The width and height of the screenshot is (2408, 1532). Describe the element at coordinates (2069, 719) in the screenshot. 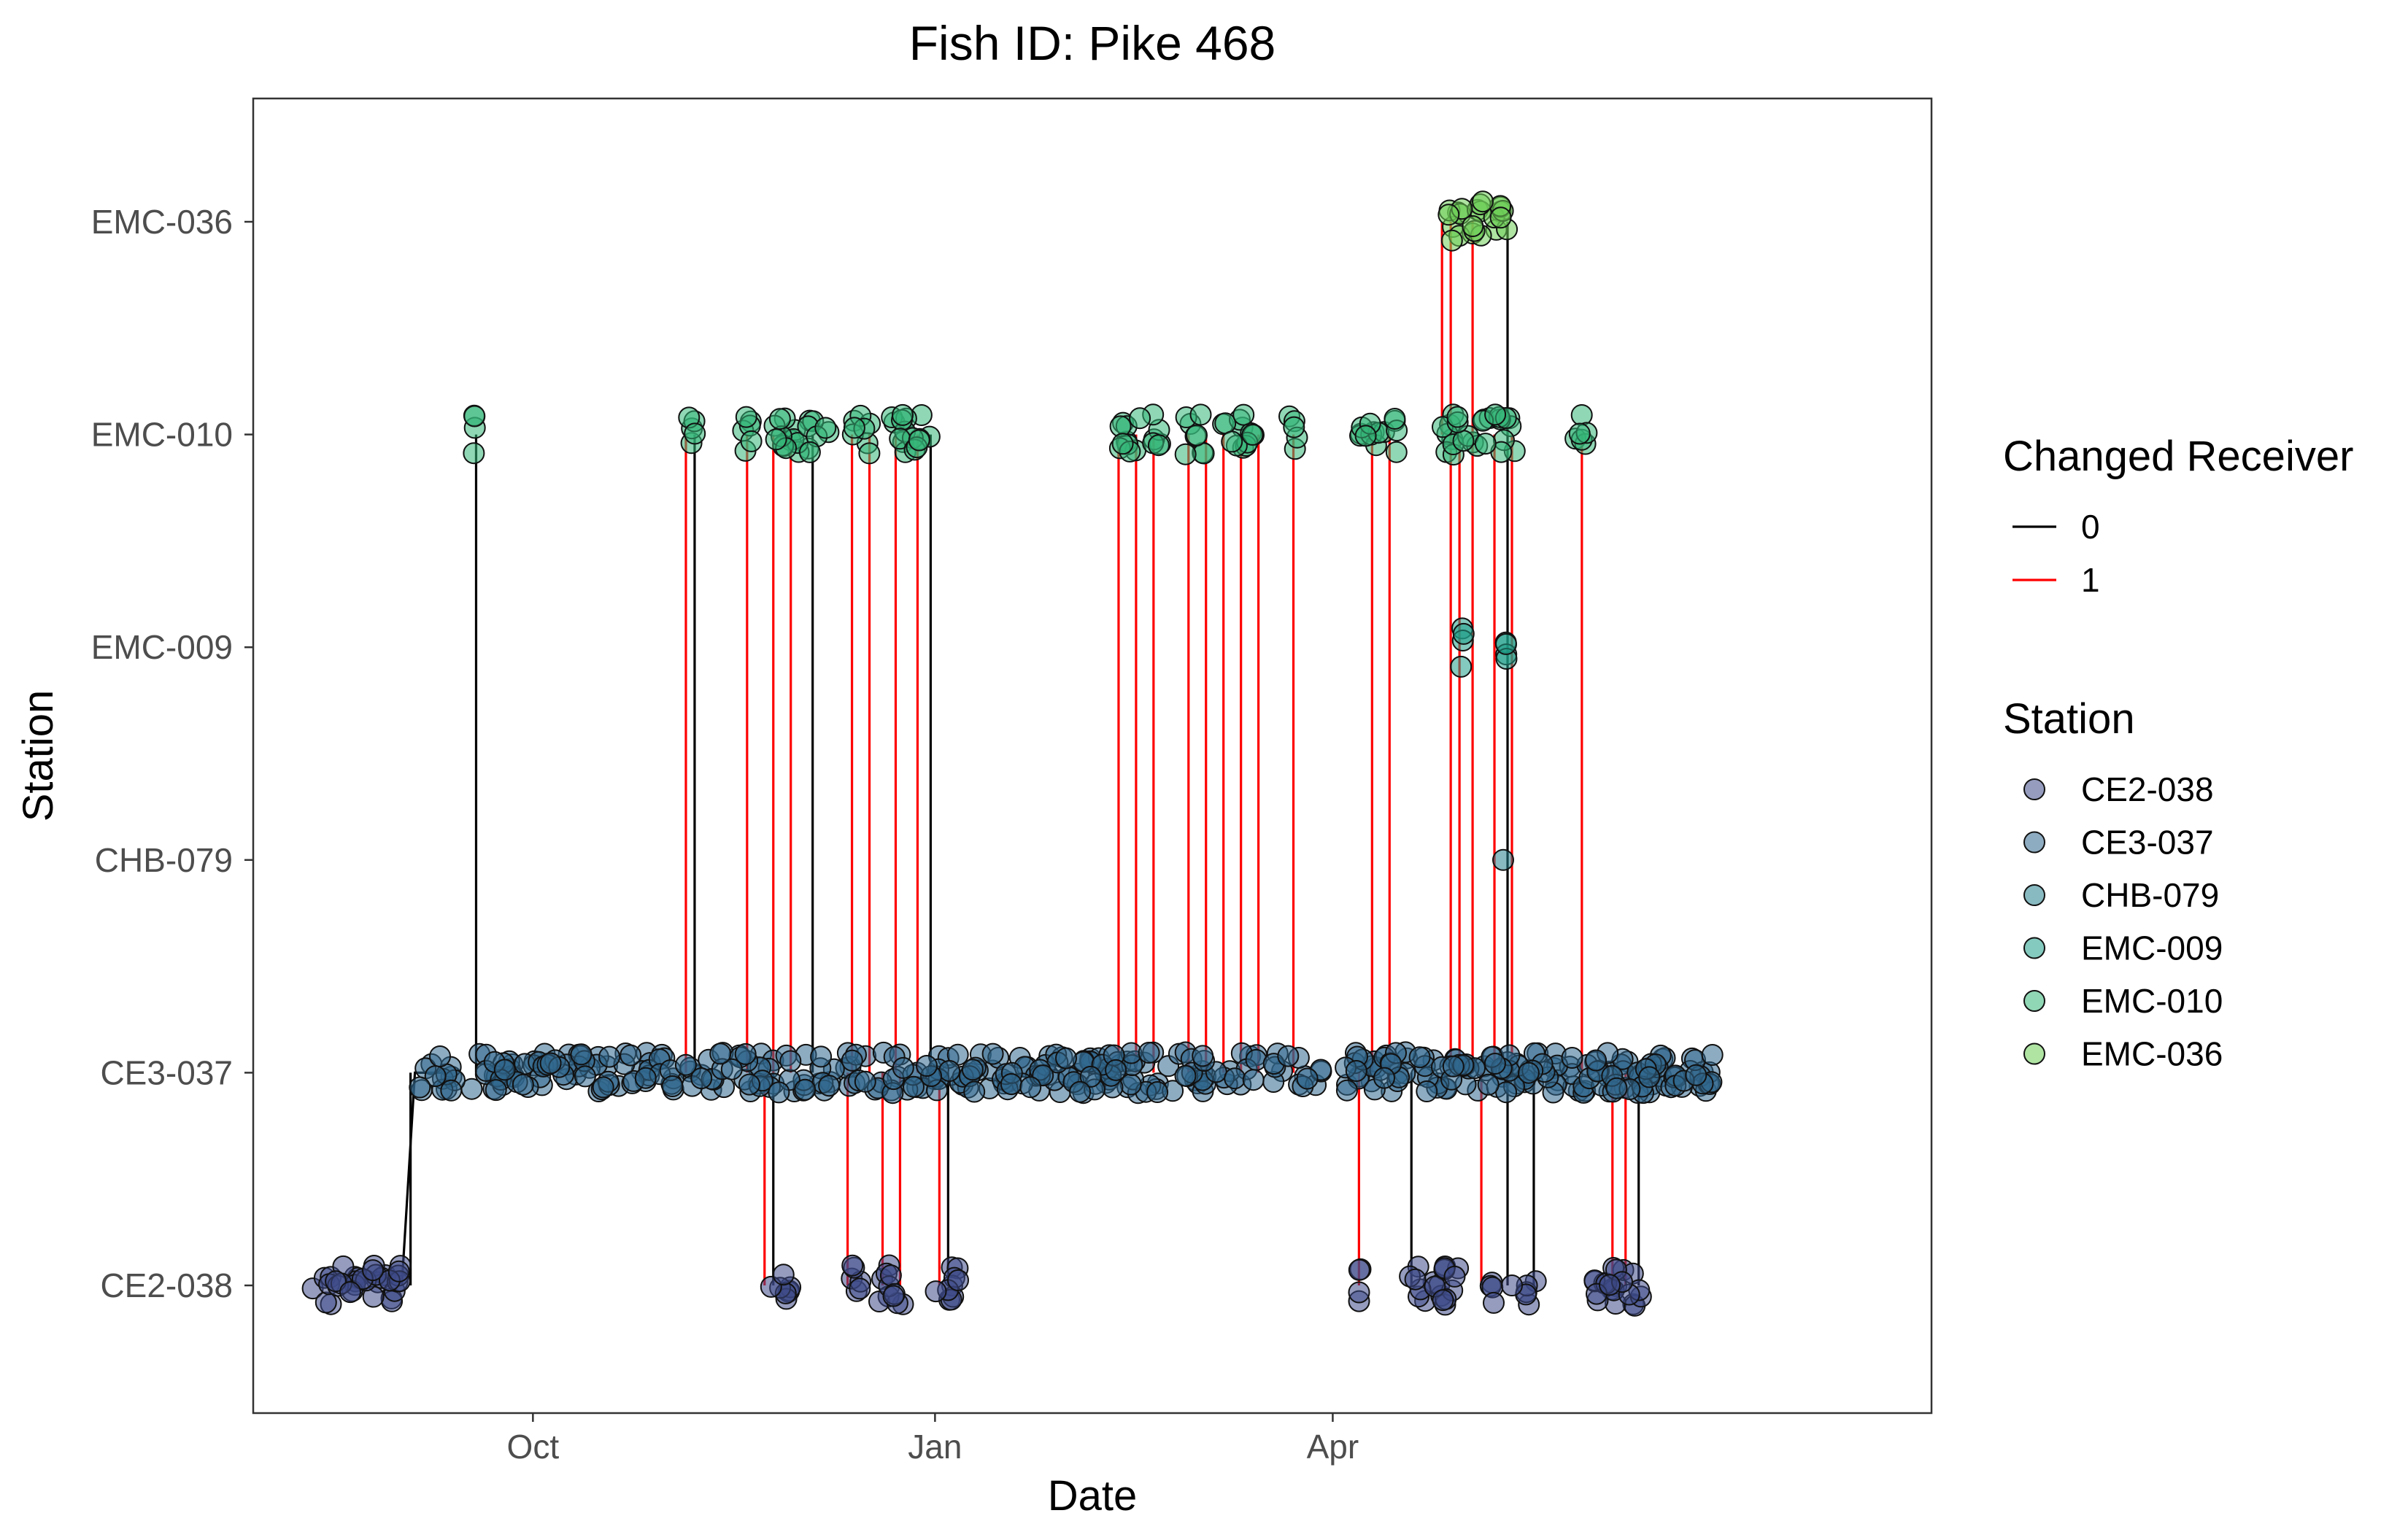

I see `legend-station-title: Station` at that location.